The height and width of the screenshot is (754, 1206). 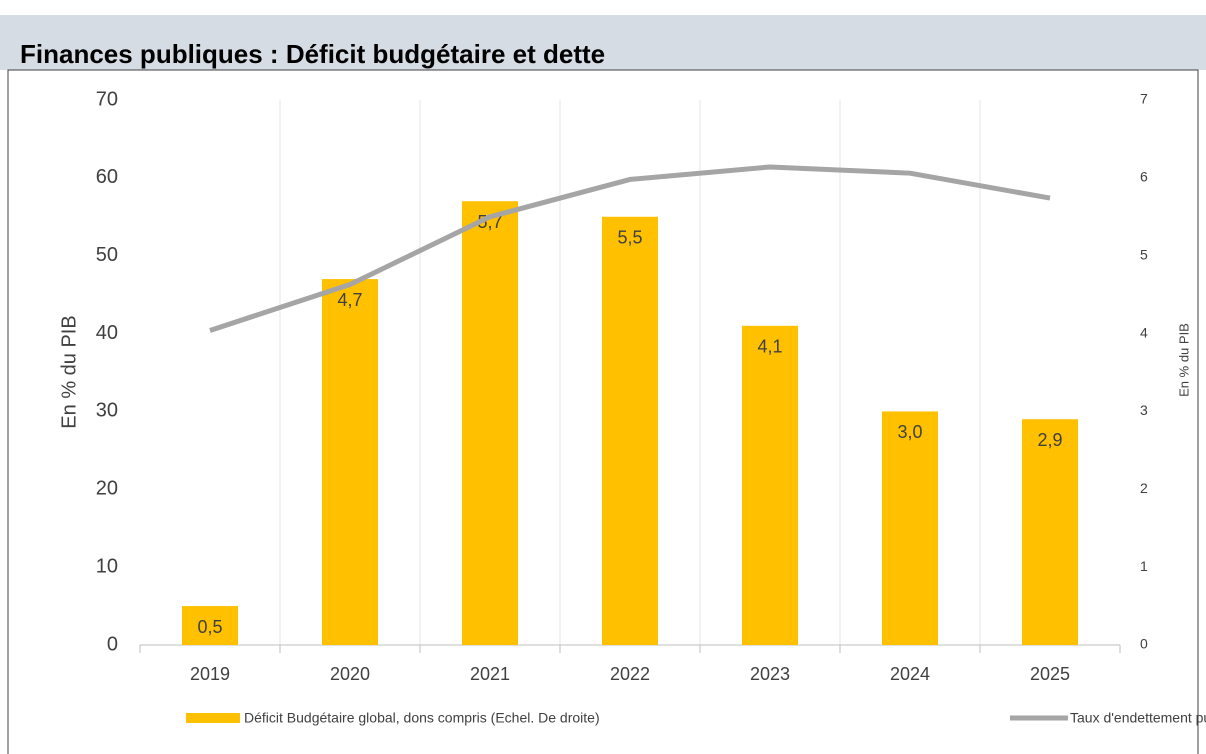 I want to click on x-tick-label: 2023, so click(x=770, y=674).